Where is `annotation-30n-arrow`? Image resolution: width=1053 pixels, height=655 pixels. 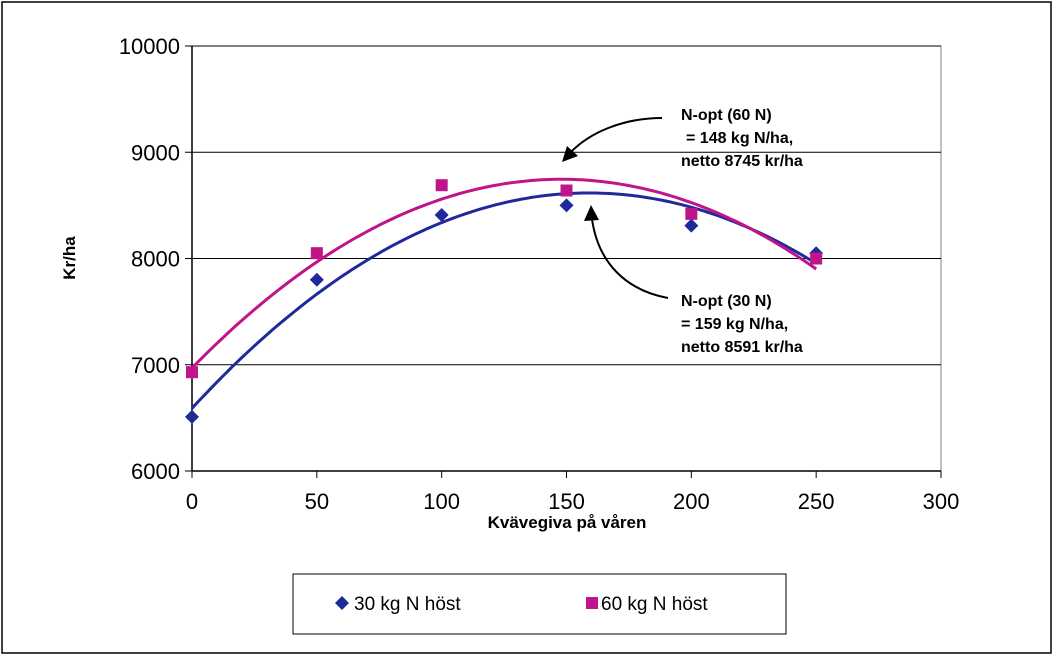
annotation-30n-arrow is located at coordinates (630, 258).